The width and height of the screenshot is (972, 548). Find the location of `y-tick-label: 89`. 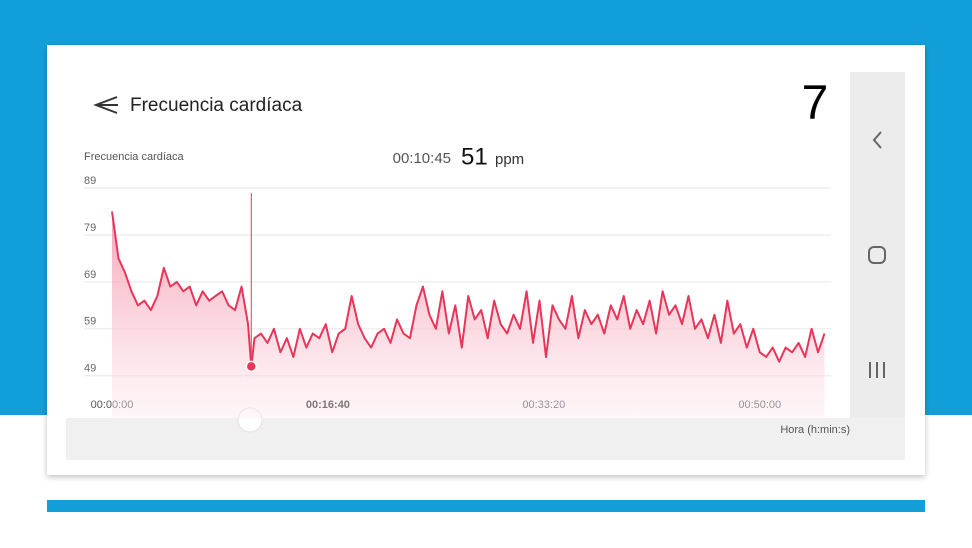

y-tick-label: 89 is located at coordinates (90, 181).